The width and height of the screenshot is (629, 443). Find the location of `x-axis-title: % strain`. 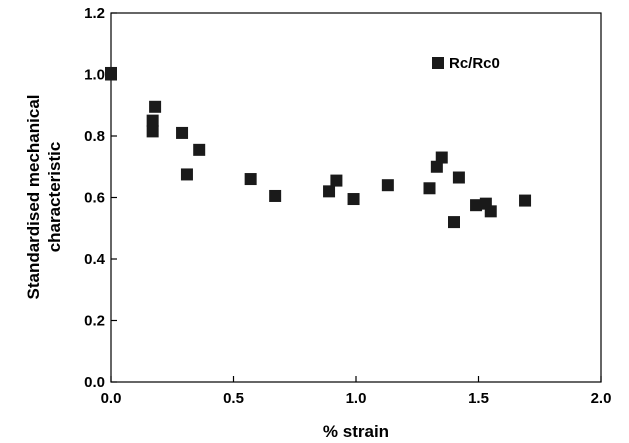

x-axis-title: % strain is located at coordinates (356, 431).